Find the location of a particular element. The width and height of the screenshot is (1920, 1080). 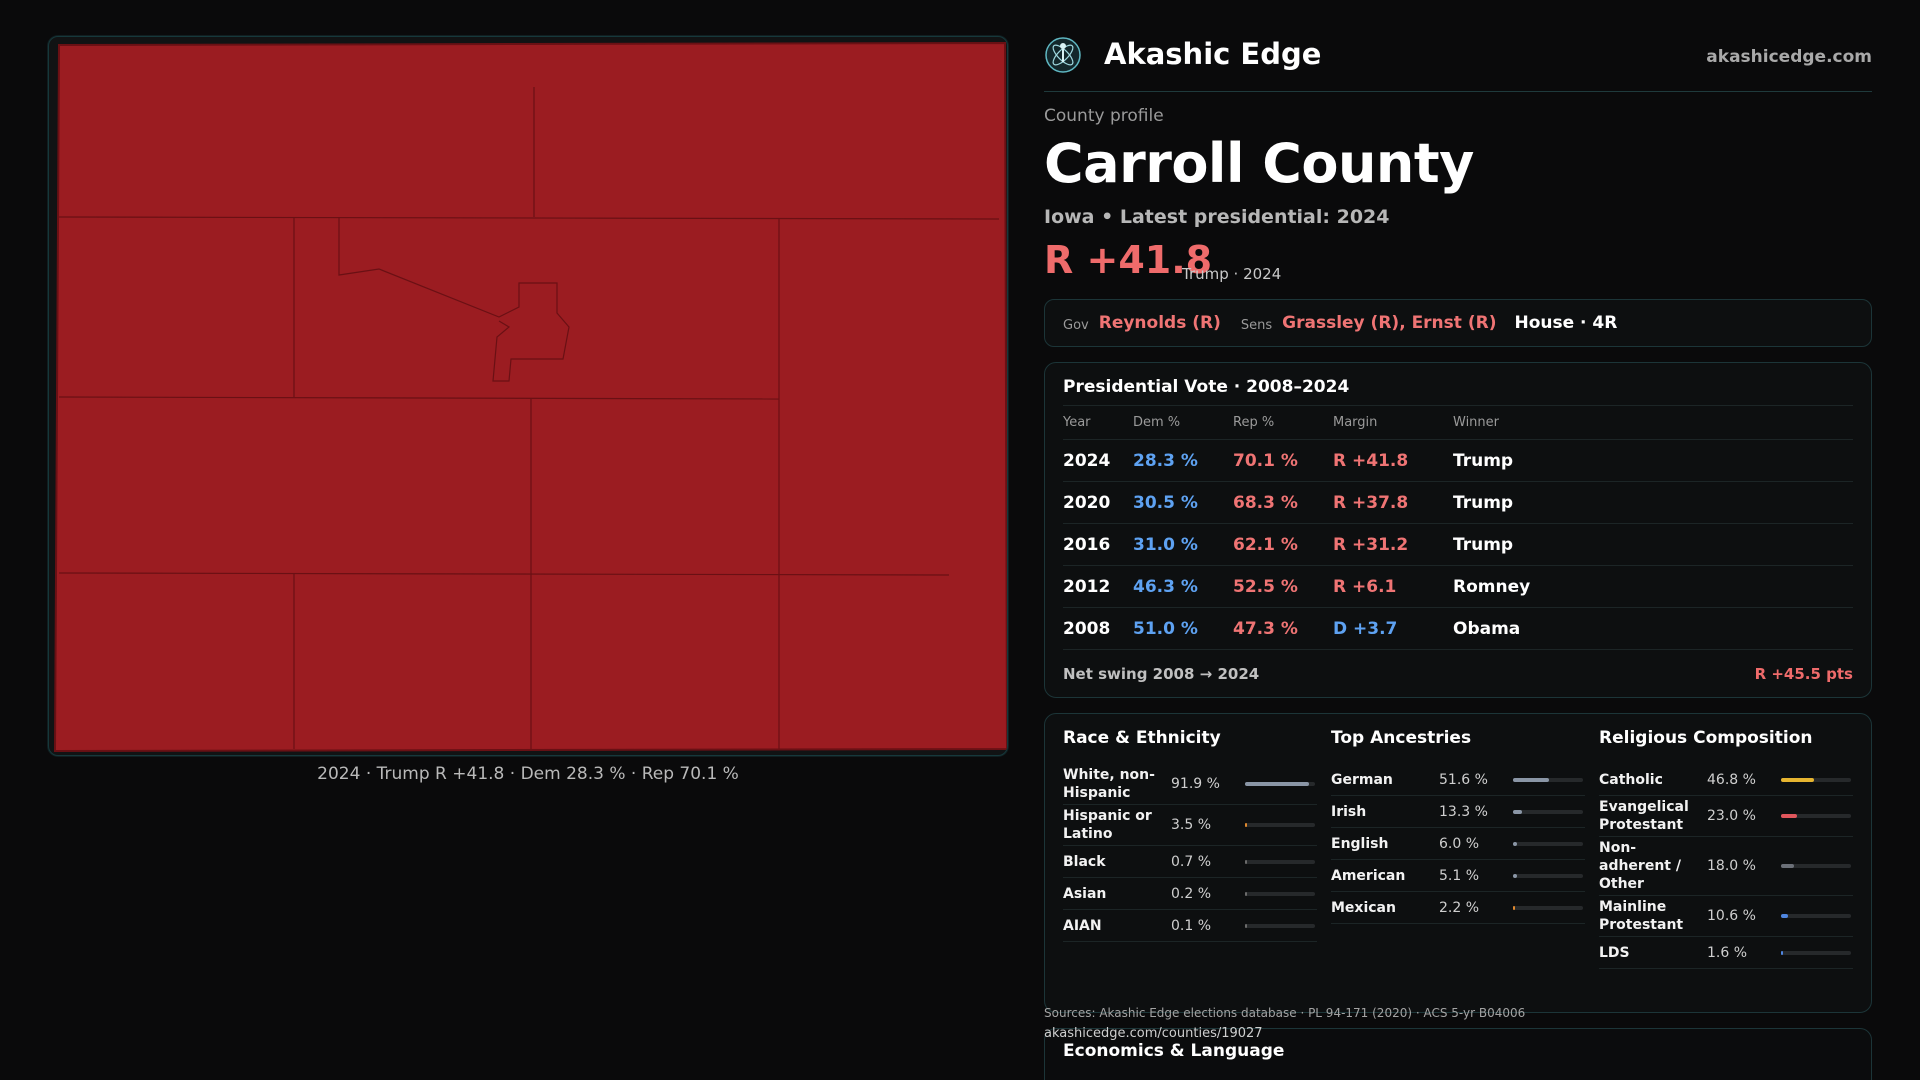

demographic-value: 1.6 % is located at coordinates (1727, 952).